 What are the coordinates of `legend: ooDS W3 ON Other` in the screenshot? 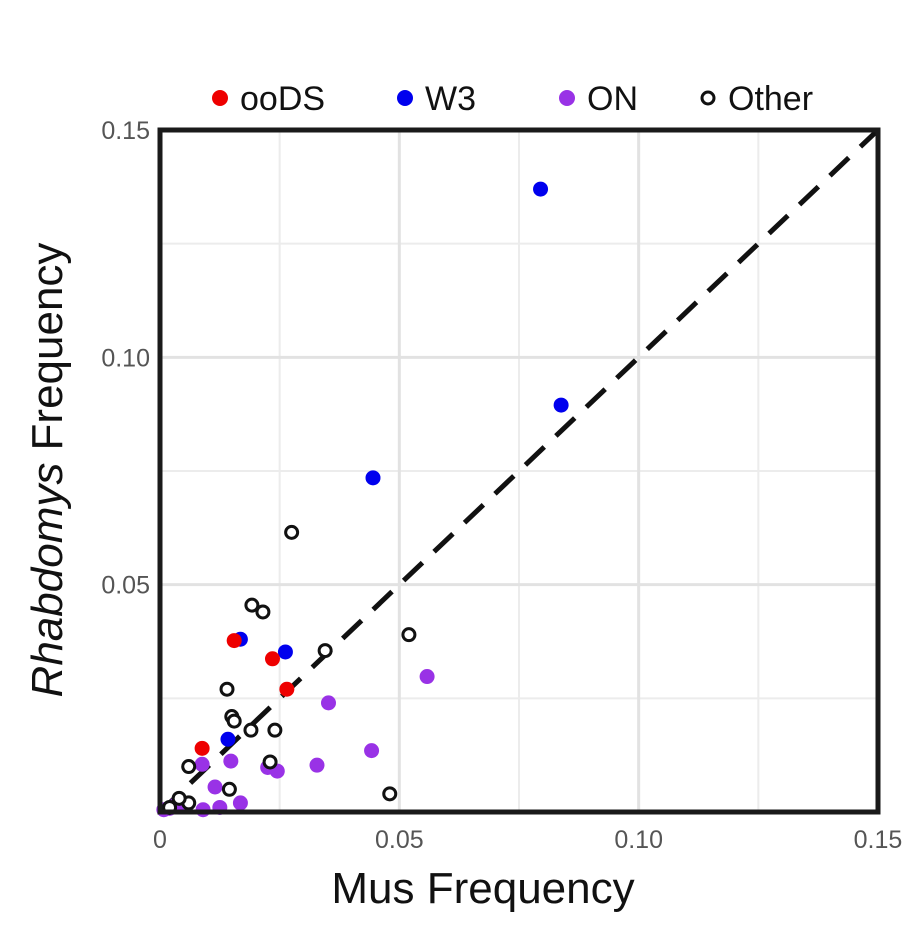 It's located at (512, 99).